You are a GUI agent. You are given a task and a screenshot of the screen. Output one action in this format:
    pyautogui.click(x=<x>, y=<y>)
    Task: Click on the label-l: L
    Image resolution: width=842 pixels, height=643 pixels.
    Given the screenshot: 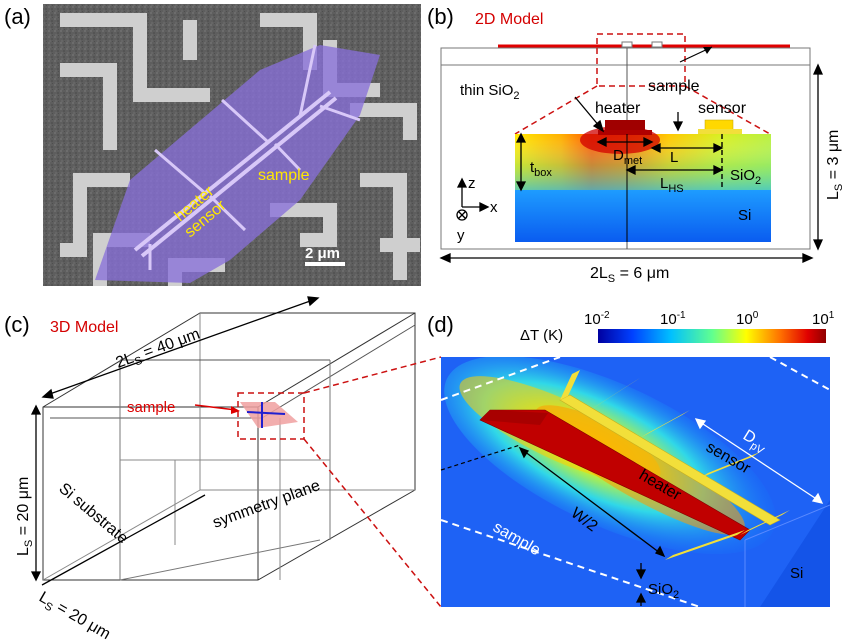 What is the action you would take?
    pyautogui.click(x=674, y=157)
    